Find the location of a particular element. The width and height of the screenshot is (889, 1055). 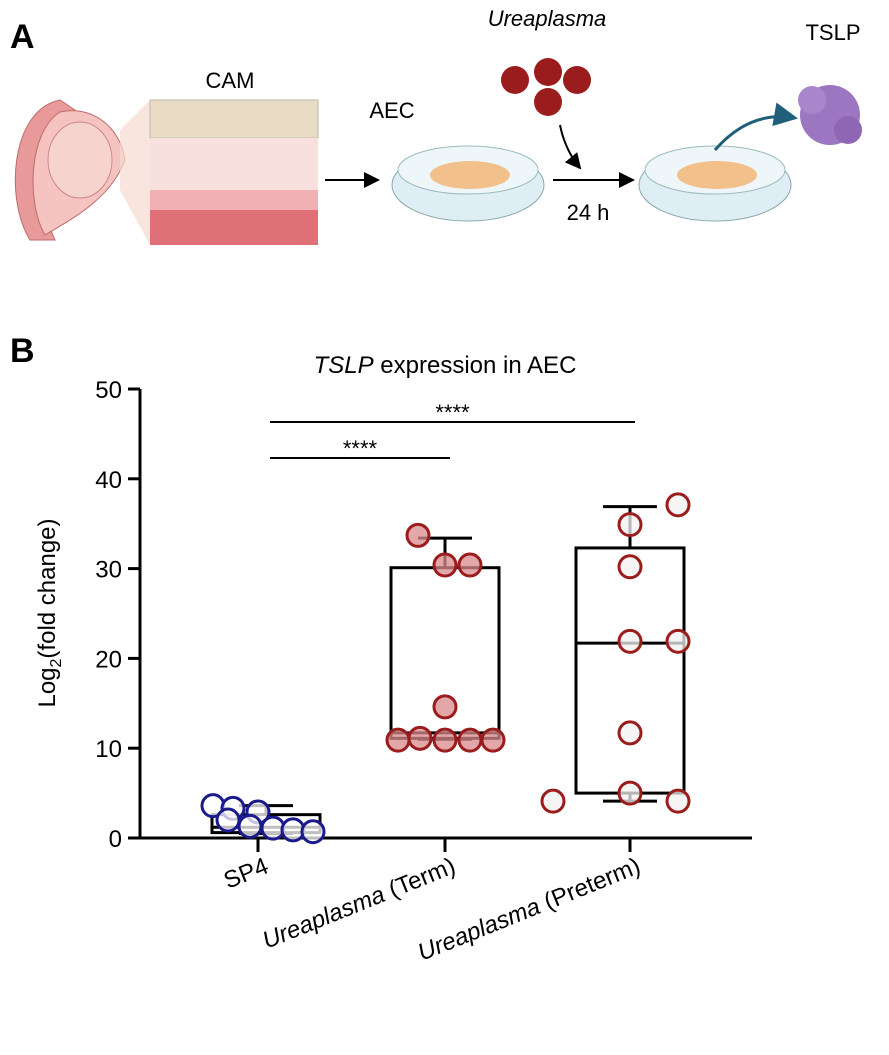

time-label: 24 h is located at coordinates (588, 212).